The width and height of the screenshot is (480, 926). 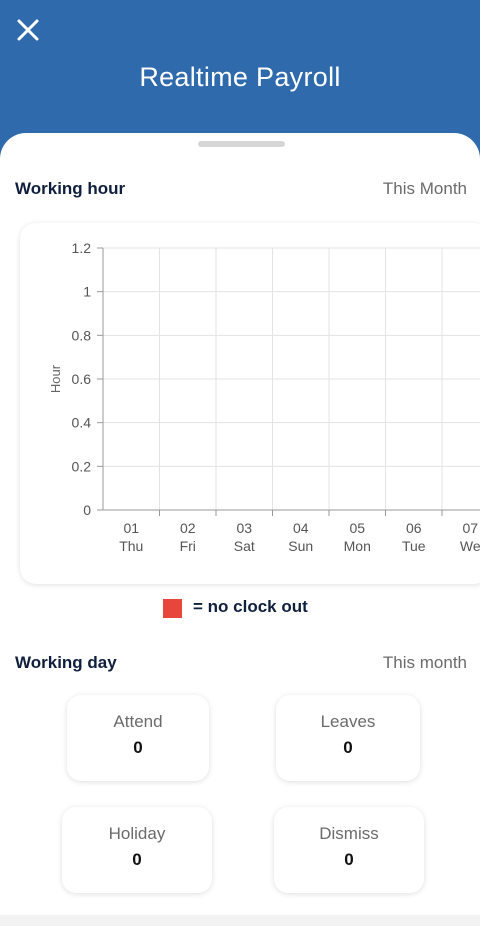 I want to click on stat-label: Holiday, so click(x=137, y=833).